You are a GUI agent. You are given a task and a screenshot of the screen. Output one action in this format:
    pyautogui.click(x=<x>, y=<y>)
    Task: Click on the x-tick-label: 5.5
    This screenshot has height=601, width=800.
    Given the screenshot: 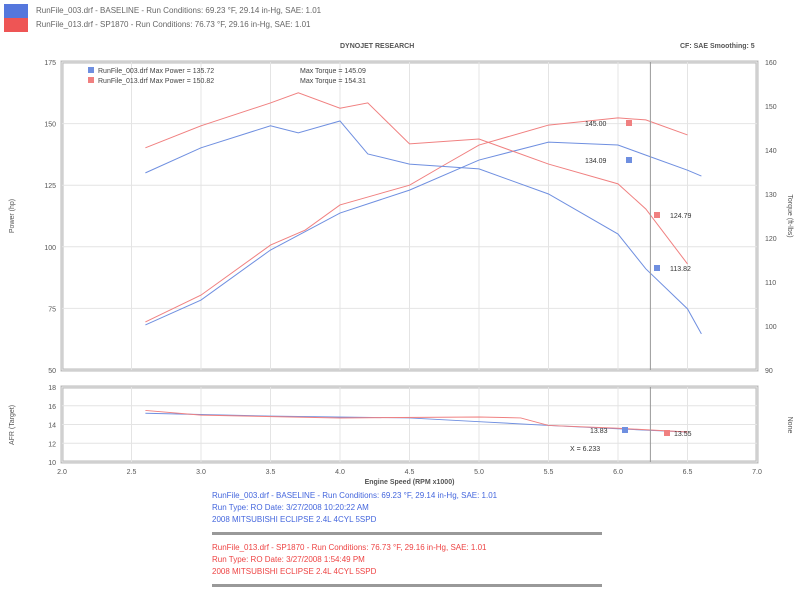 What is the action you would take?
    pyautogui.click(x=549, y=472)
    